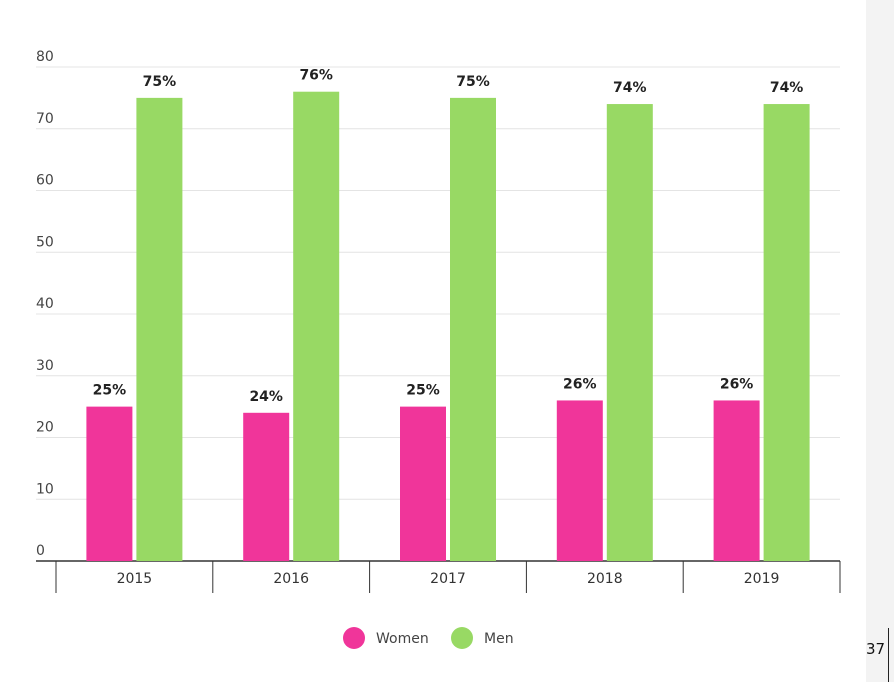  What do you see at coordinates (402, 639) in the screenshot?
I see `legend-label-women: Women` at bounding box center [402, 639].